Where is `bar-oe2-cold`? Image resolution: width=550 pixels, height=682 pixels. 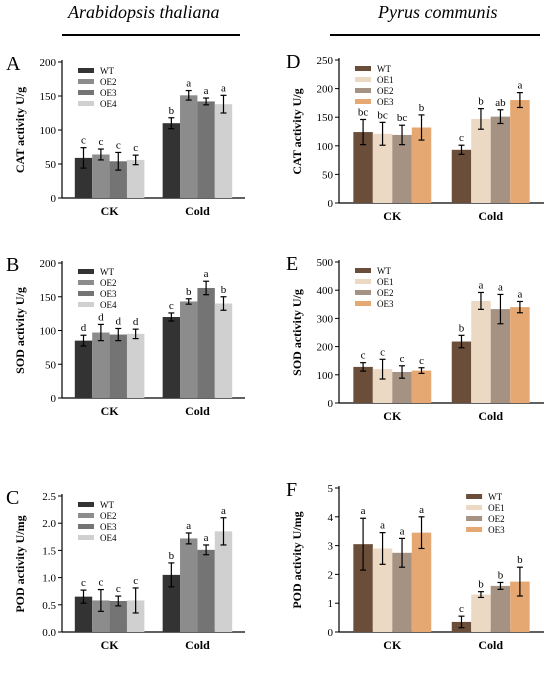 bar-oe2-cold is located at coordinates (500, 608).